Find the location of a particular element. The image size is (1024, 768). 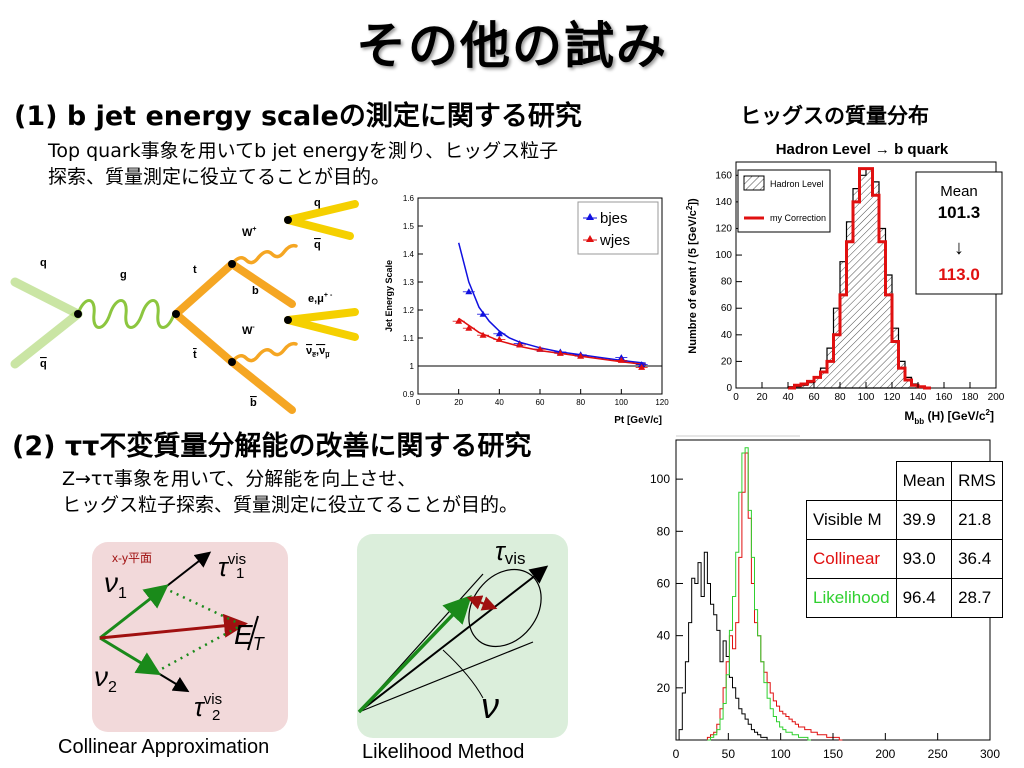

stats-rms: 36.4 is located at coordinates (977, 559).